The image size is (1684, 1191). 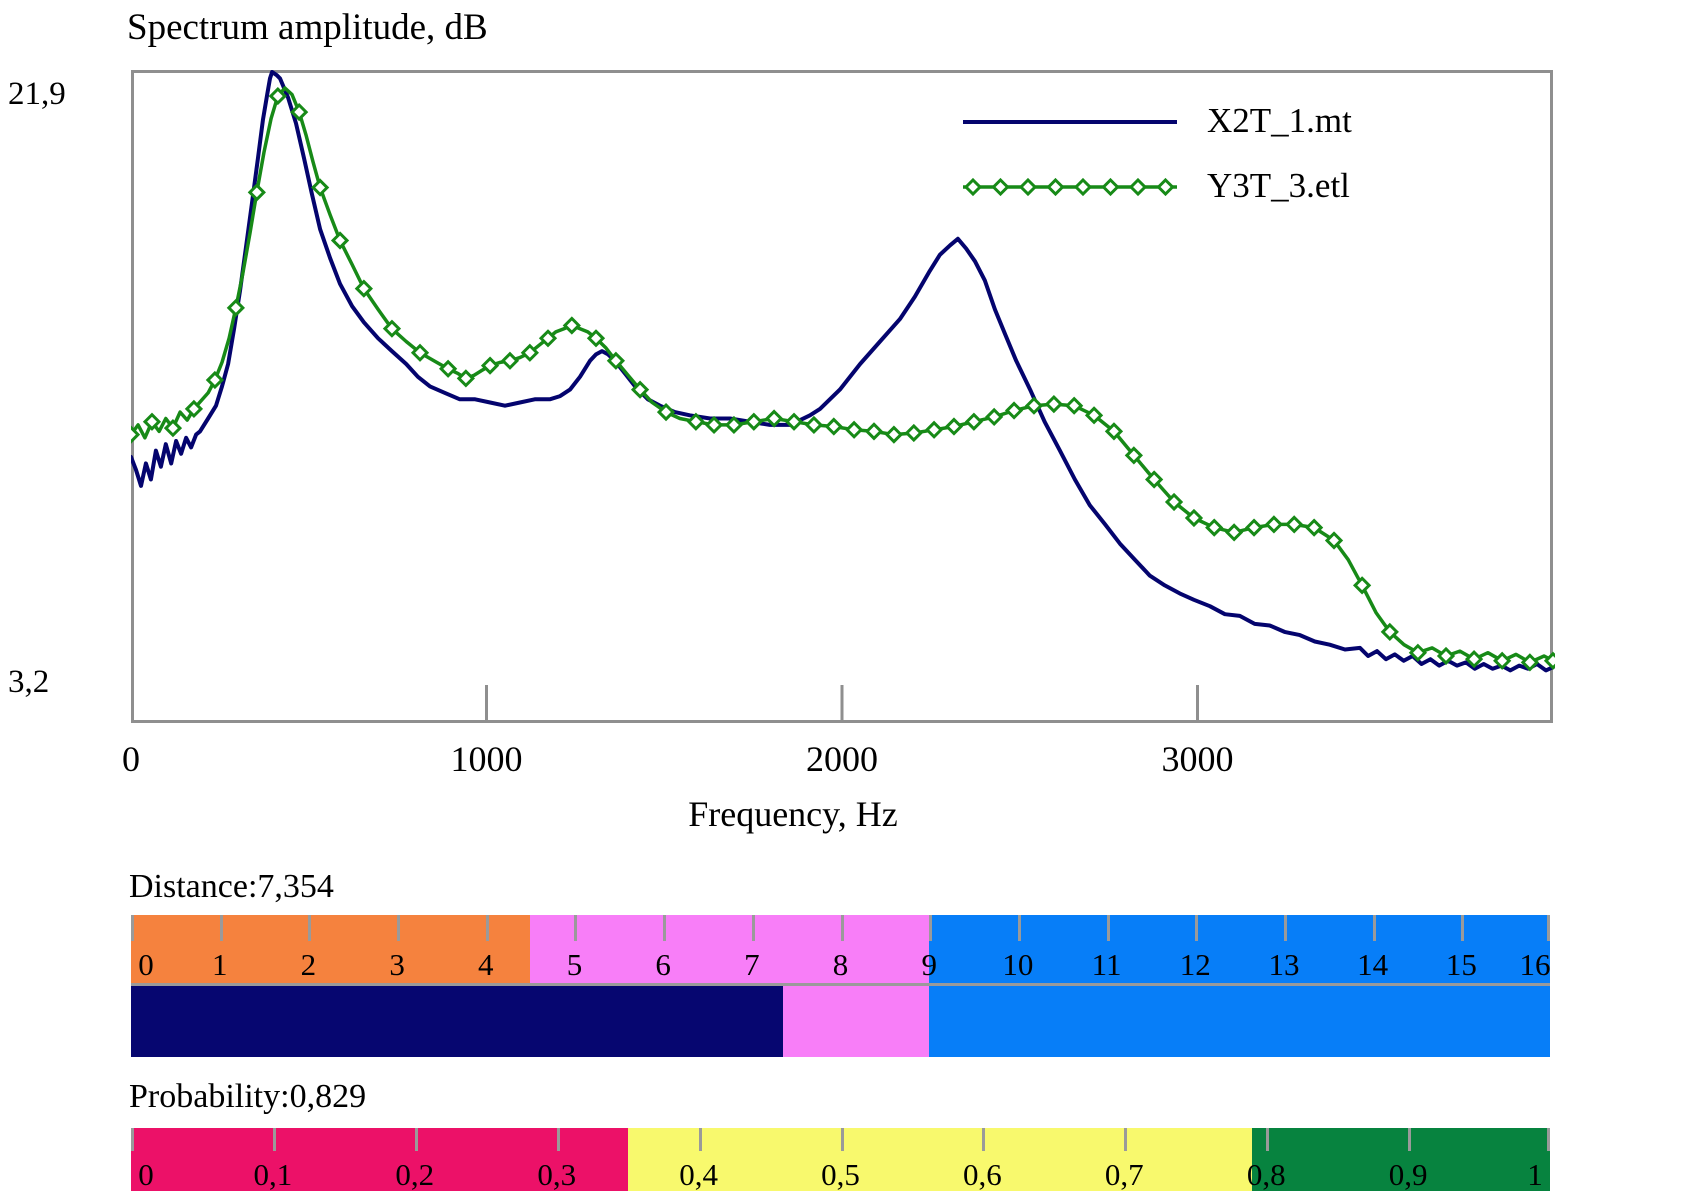 I want to click on distance-value: 7,354, so click(x=295, y=886).